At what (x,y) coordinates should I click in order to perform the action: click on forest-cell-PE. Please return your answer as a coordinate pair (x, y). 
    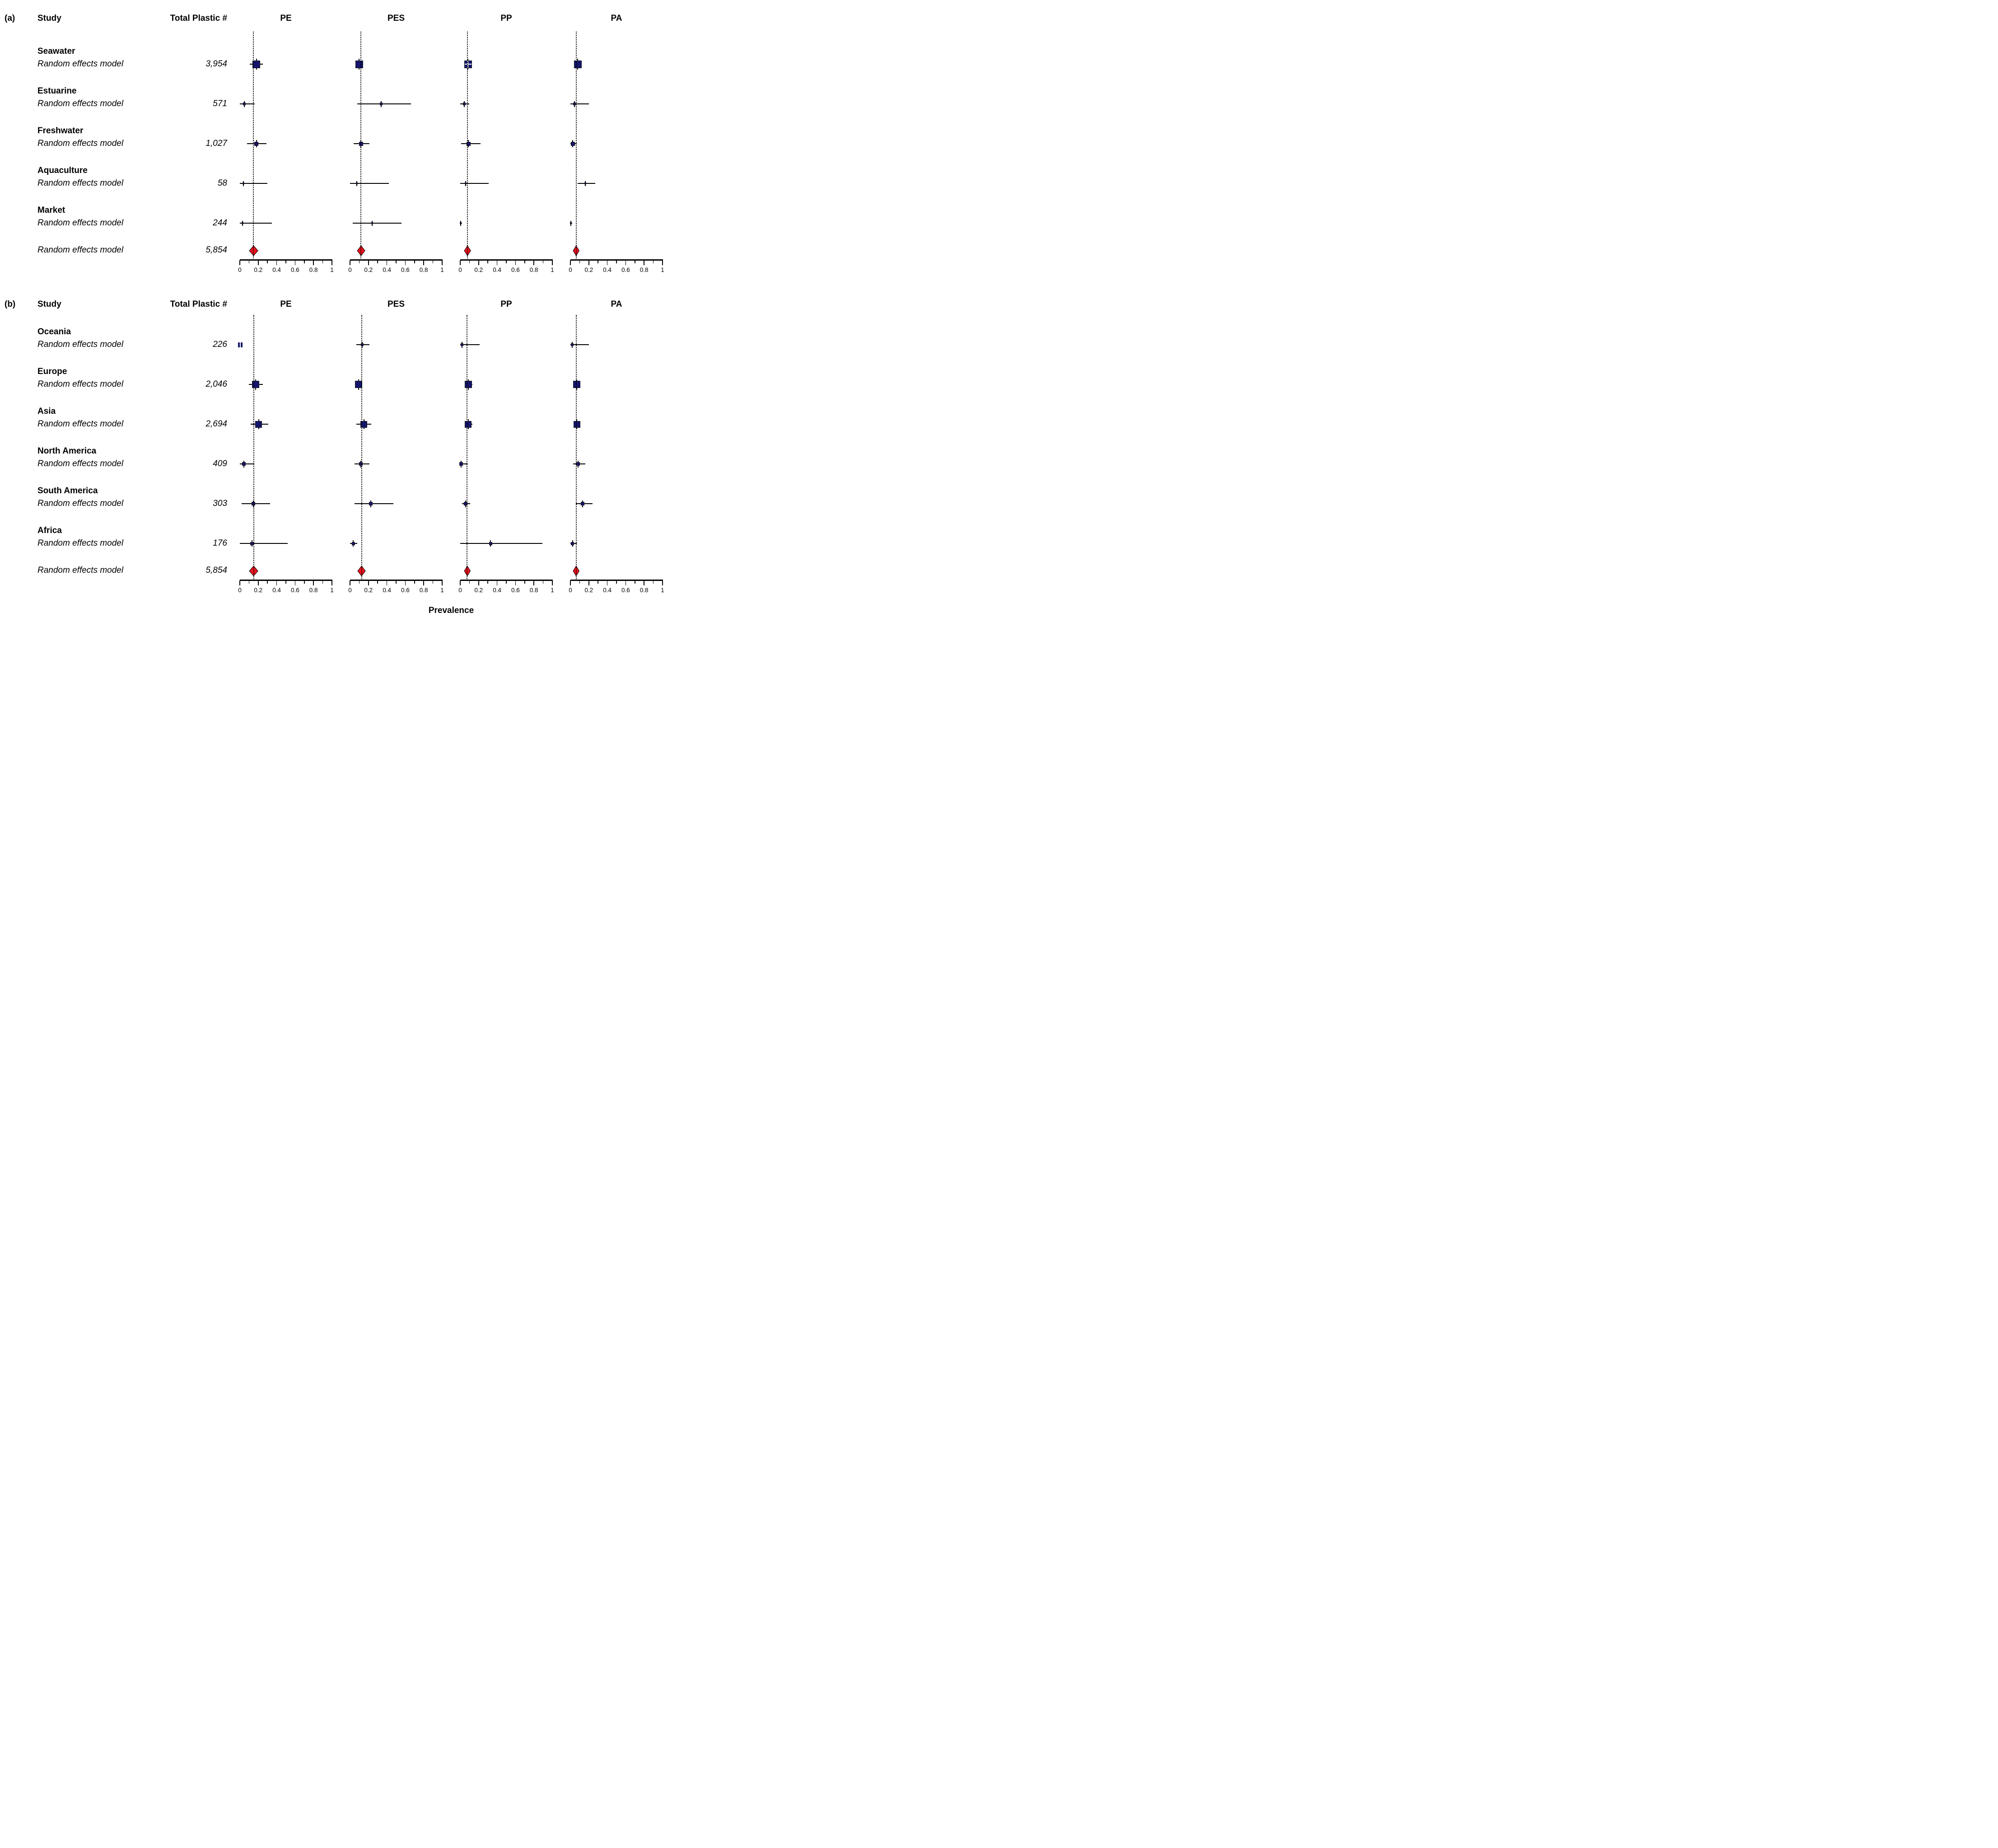
    Looking at the image, I should click on (286, 143).